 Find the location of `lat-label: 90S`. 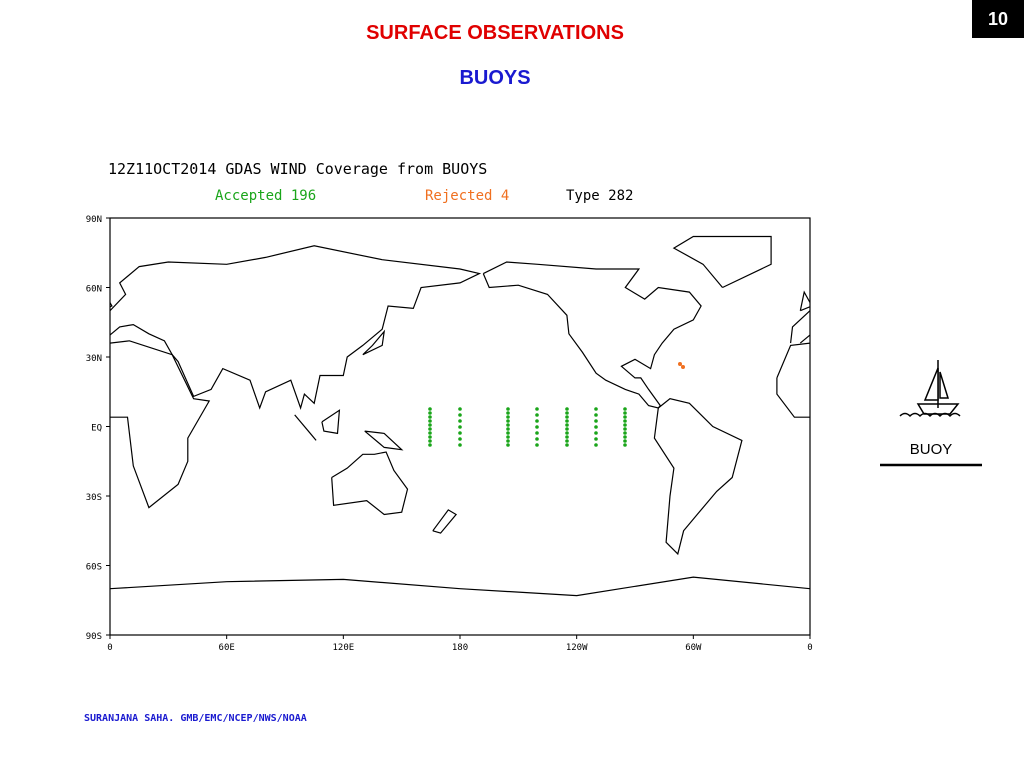

lat-label: 90S is located at coordinates (94, 637).